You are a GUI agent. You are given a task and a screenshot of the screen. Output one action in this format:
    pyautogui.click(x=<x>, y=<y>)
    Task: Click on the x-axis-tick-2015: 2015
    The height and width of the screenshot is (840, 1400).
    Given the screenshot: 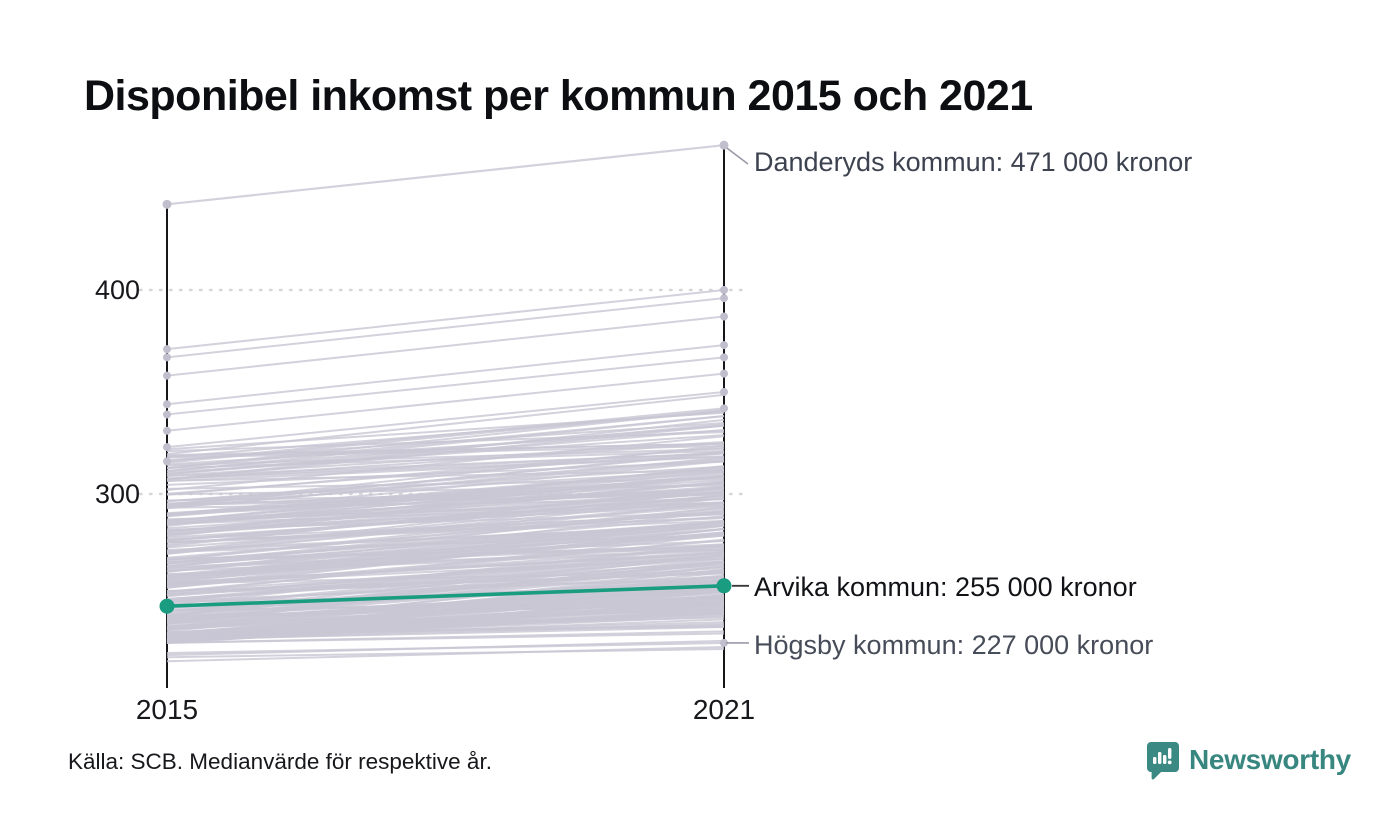 What is the action you would take?
    pyautogui.click(x=167, y=709)
    